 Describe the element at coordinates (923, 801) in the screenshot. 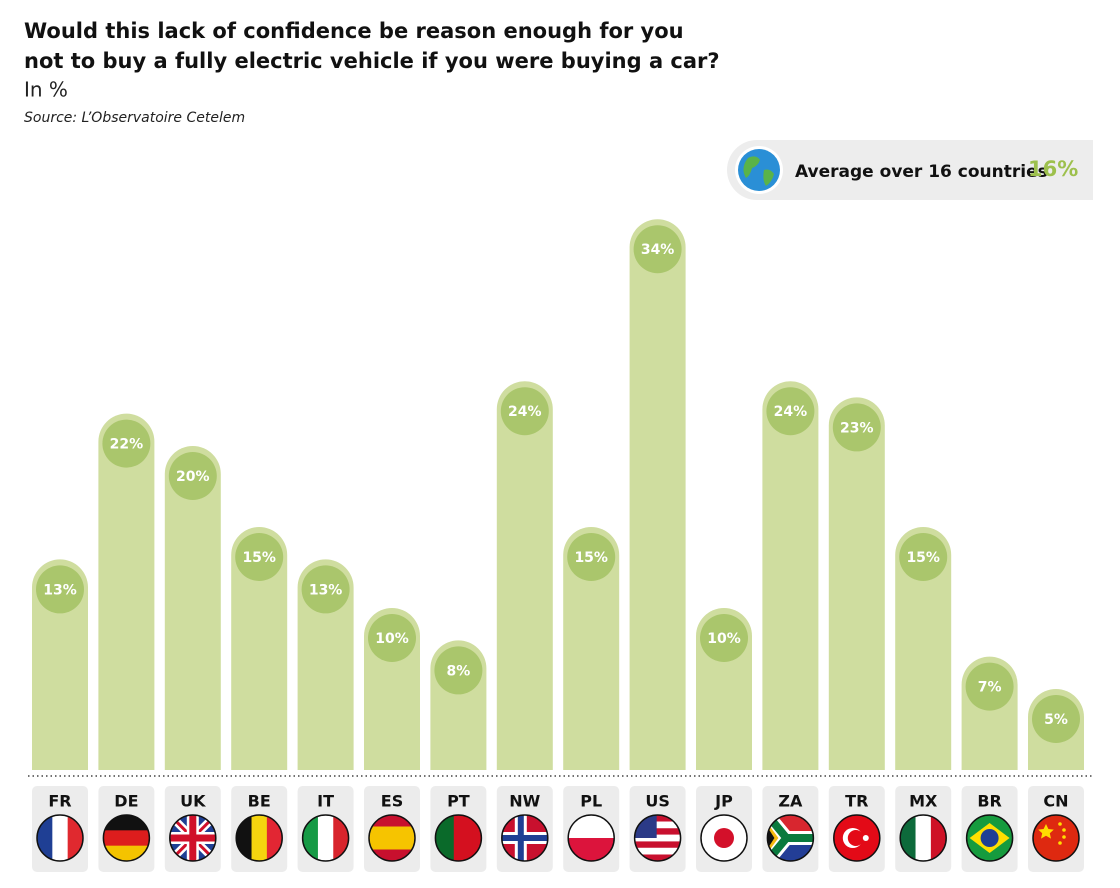

I see `x-tick-label: MX` at that location.